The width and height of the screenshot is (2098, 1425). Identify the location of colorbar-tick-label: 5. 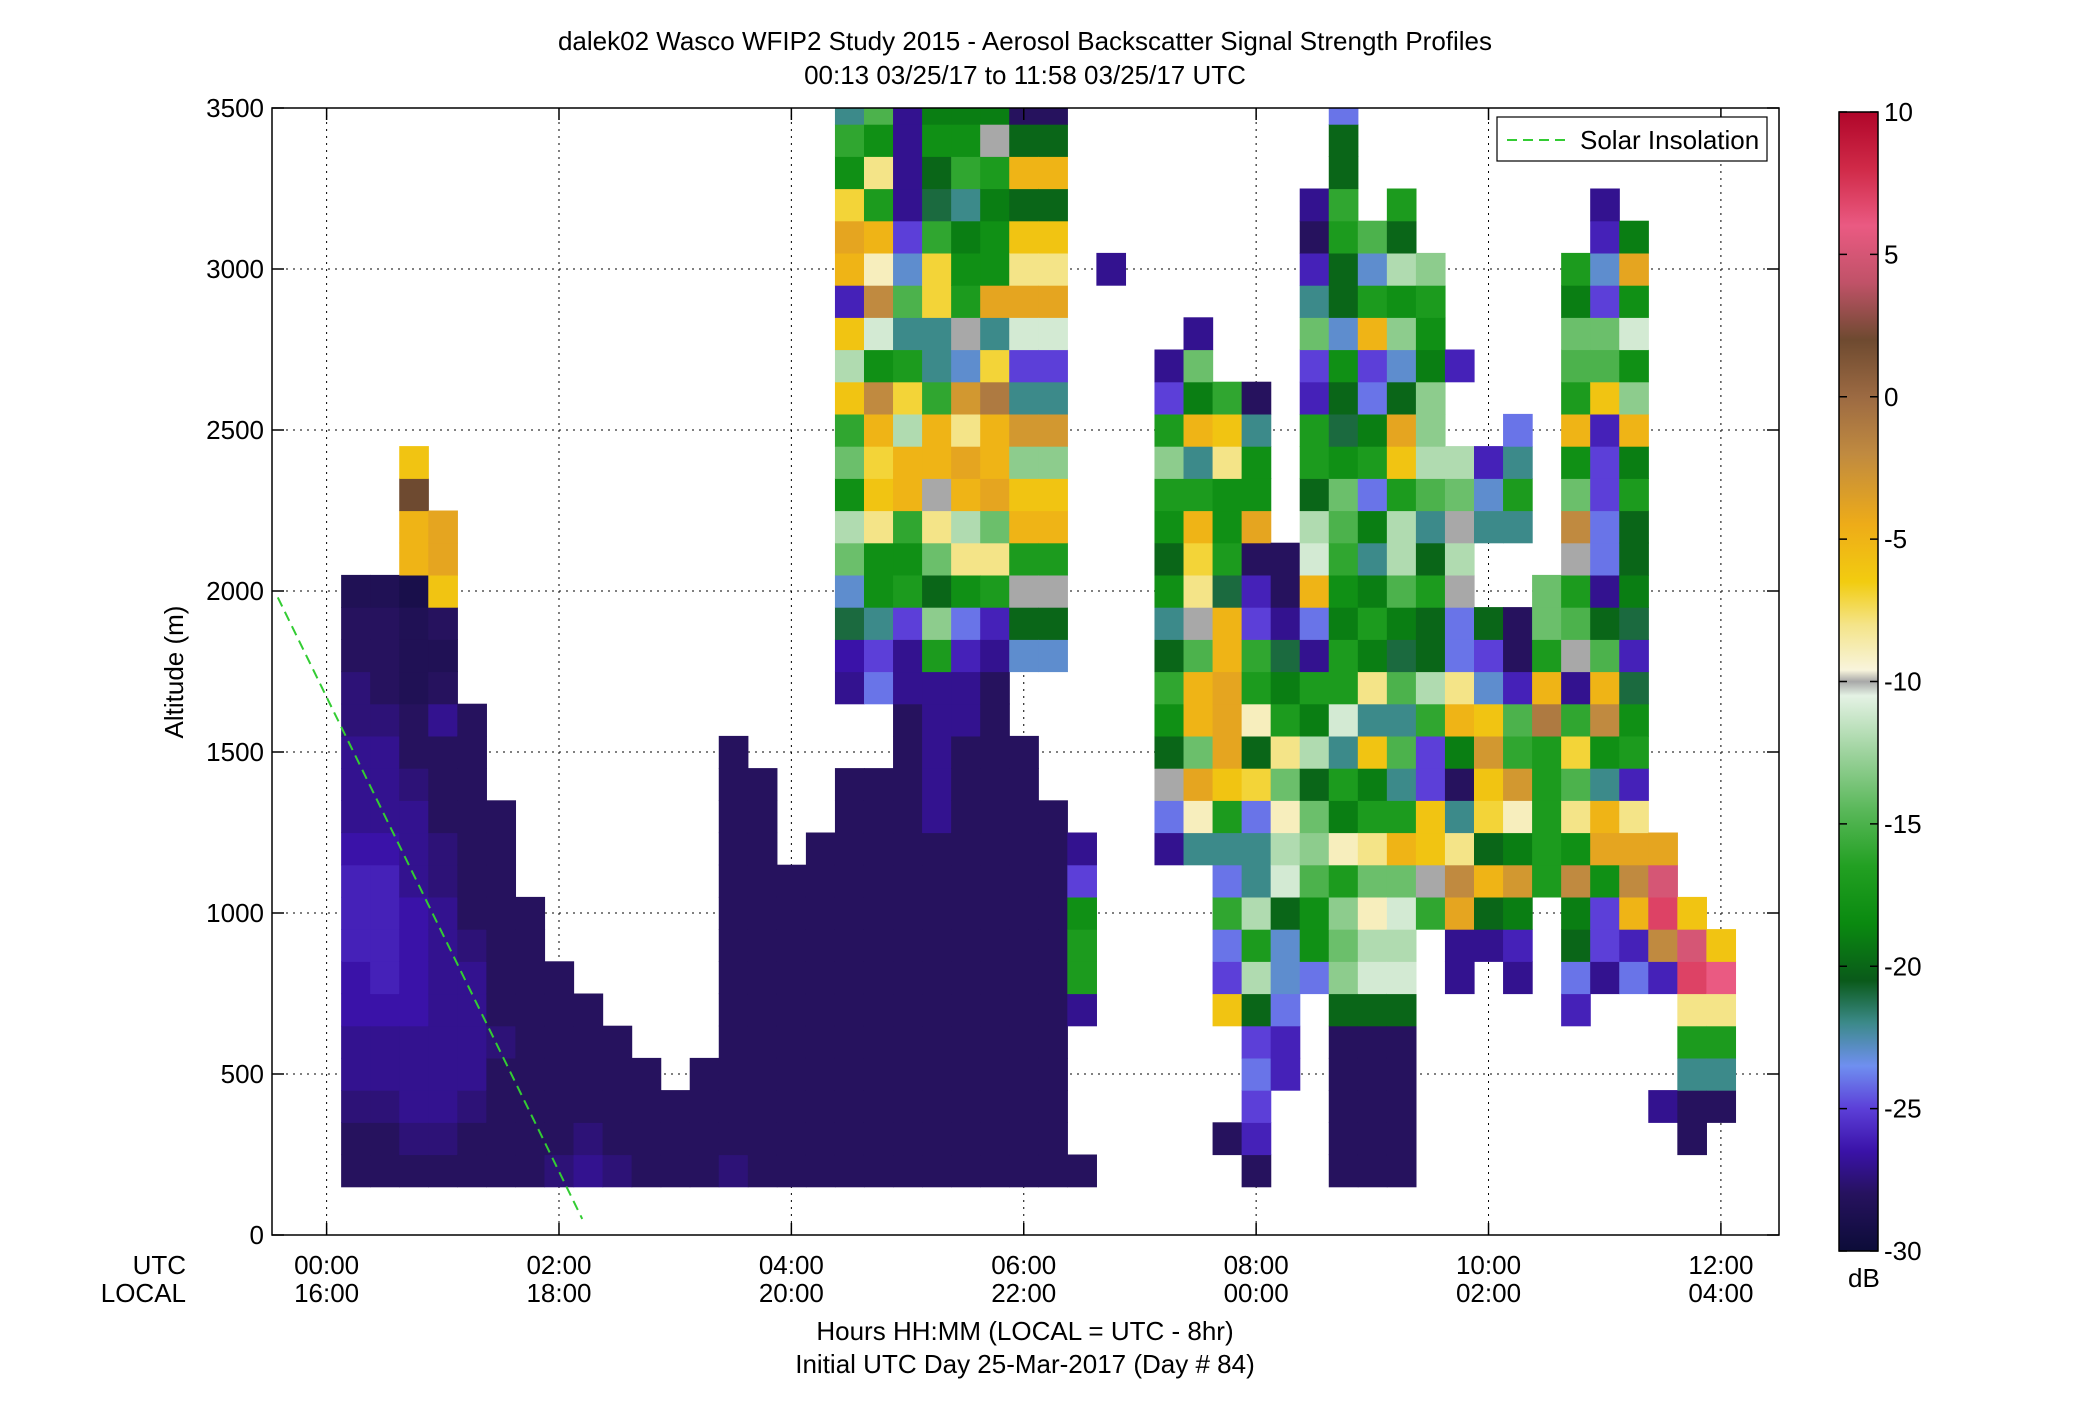
(1891, 254).